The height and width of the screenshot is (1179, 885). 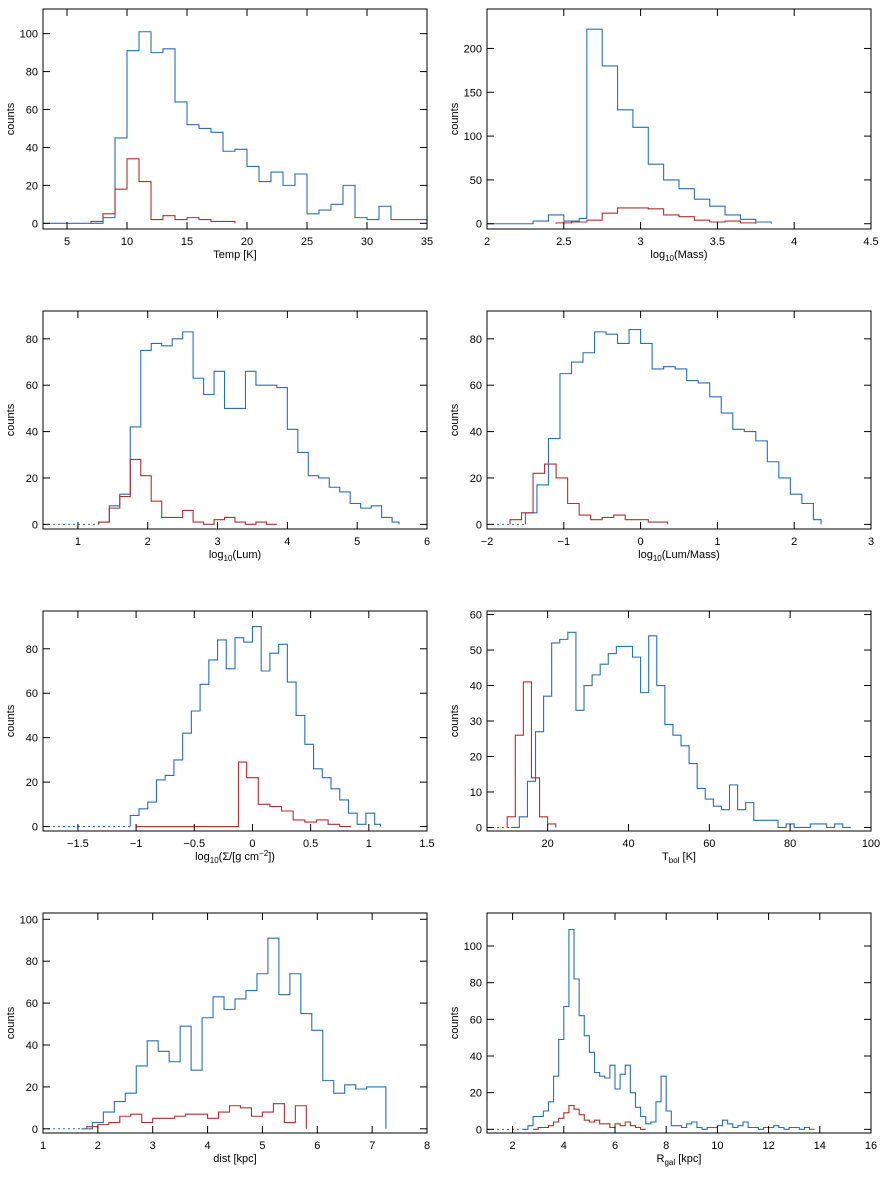 I want to click on x-tick-label: 2.5, so click(x=563, y=242).